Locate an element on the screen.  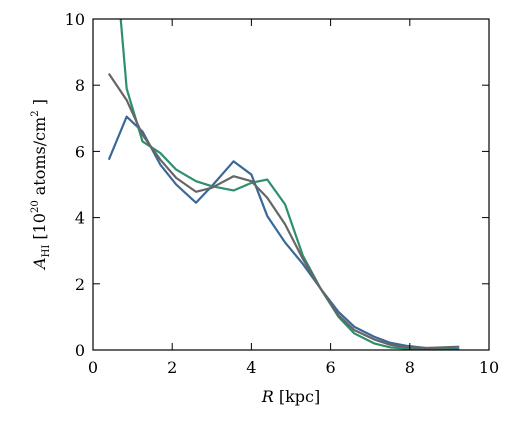
x-tick-label-6: 6 is located at coordinates (331, 367).